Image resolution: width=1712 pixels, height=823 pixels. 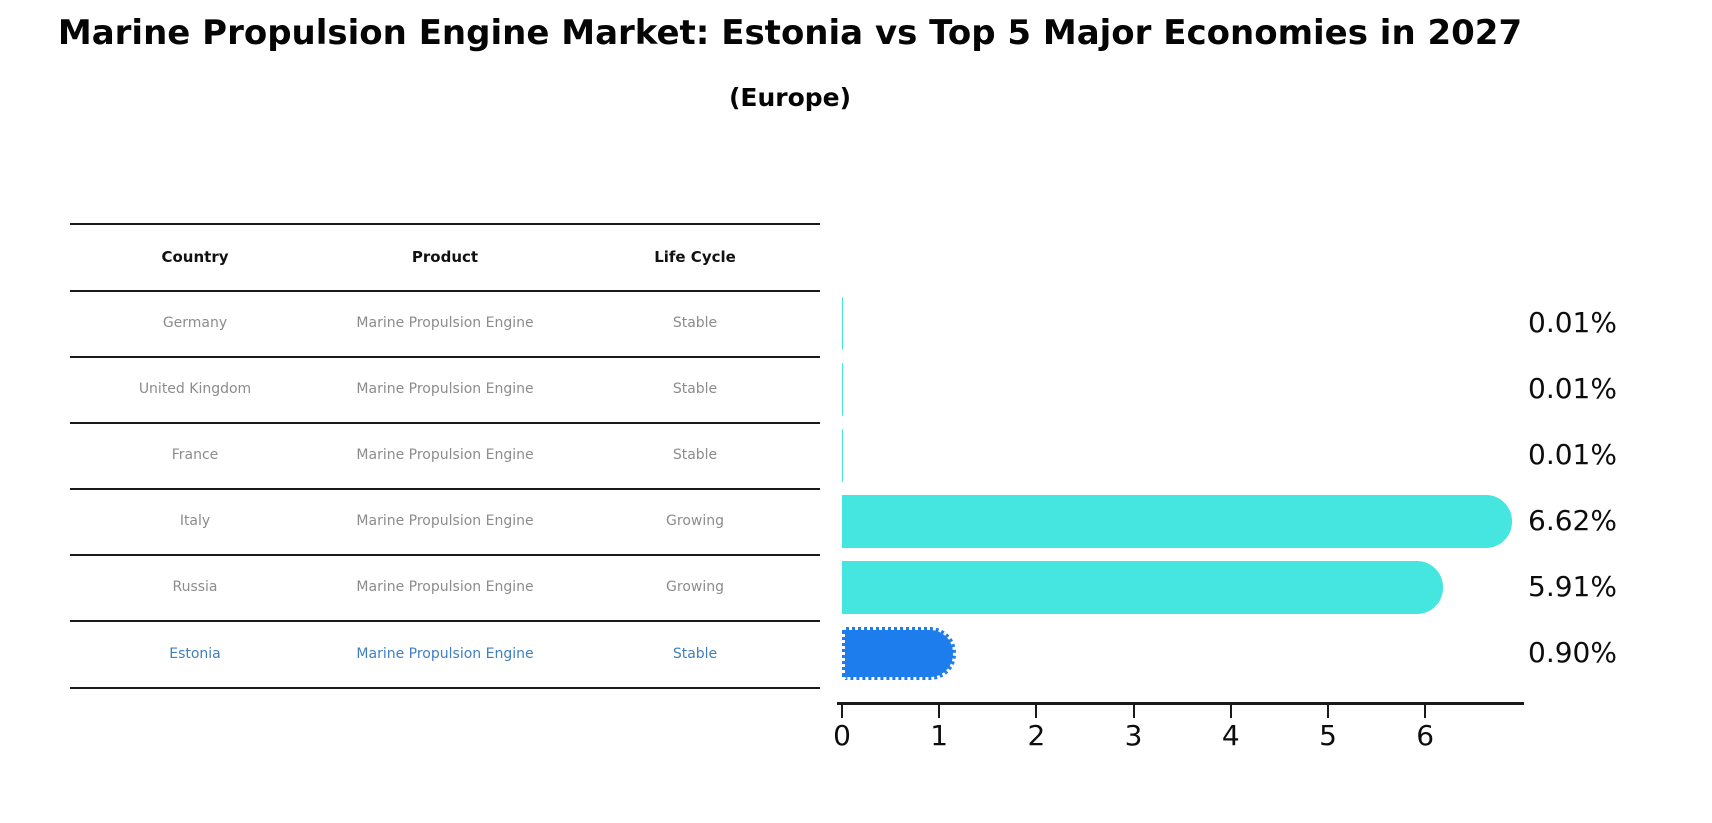 I want to click on tick-label: 0, so click(x=842, y=735).